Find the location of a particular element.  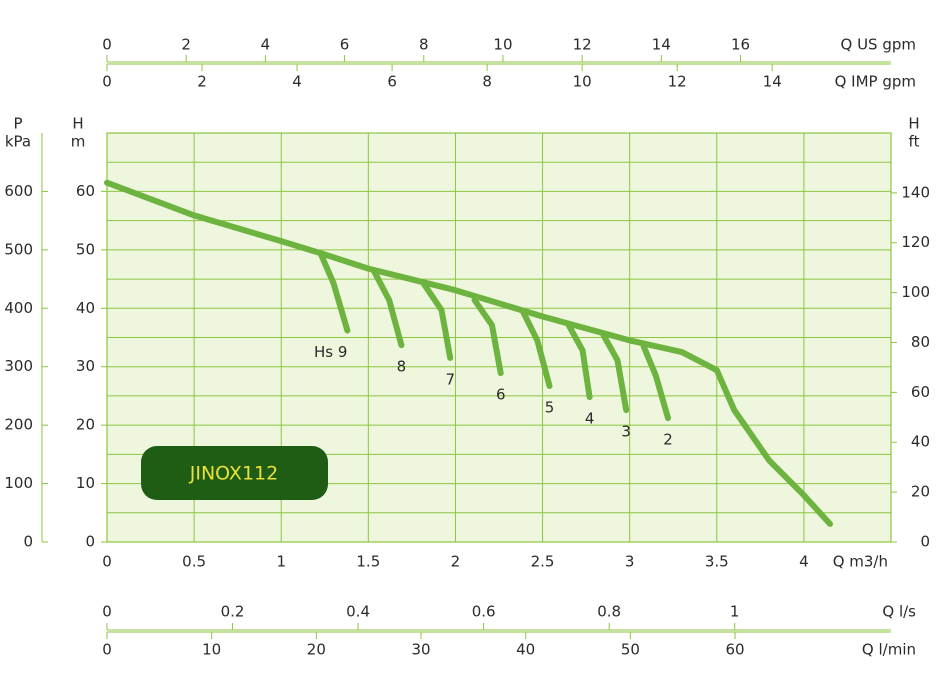

p-tick-label: 0 is located at coordinates (28, 542).